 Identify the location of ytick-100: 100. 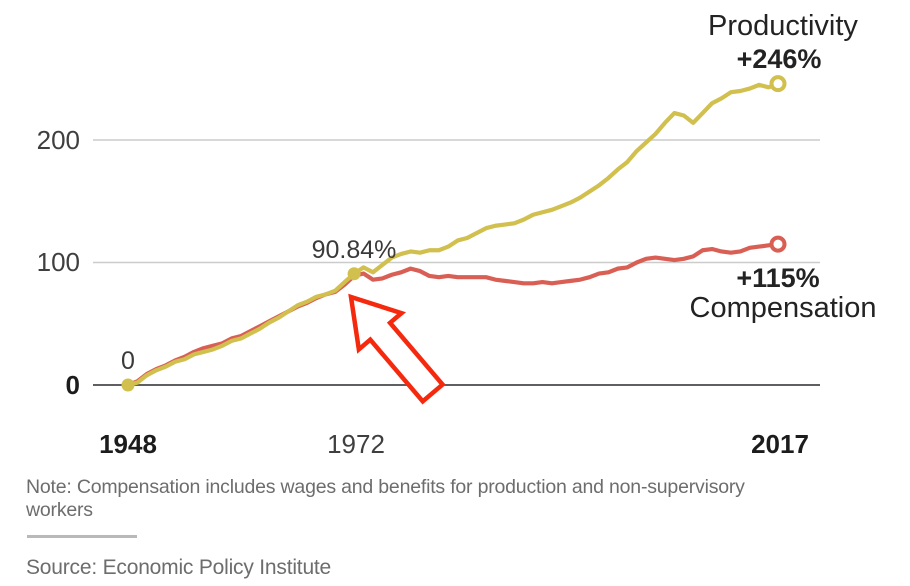
(58, 262).